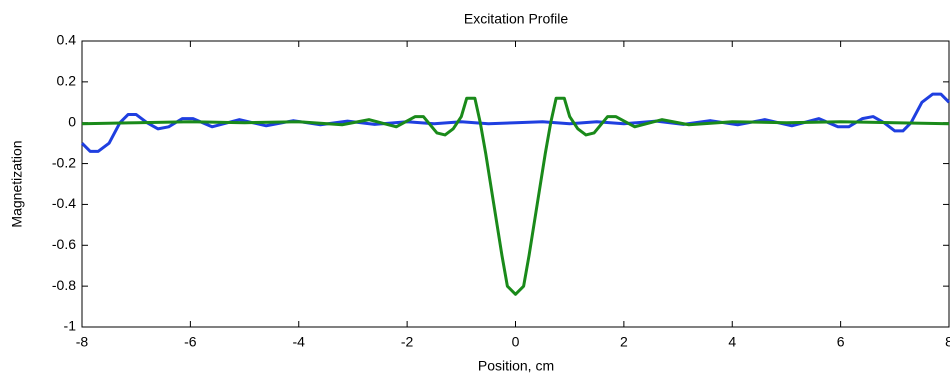 The image size is (950, 377). Describe the element at coordinates (67, 81) in the screenshot. I see `y-tick-label: 0.2` at that location.